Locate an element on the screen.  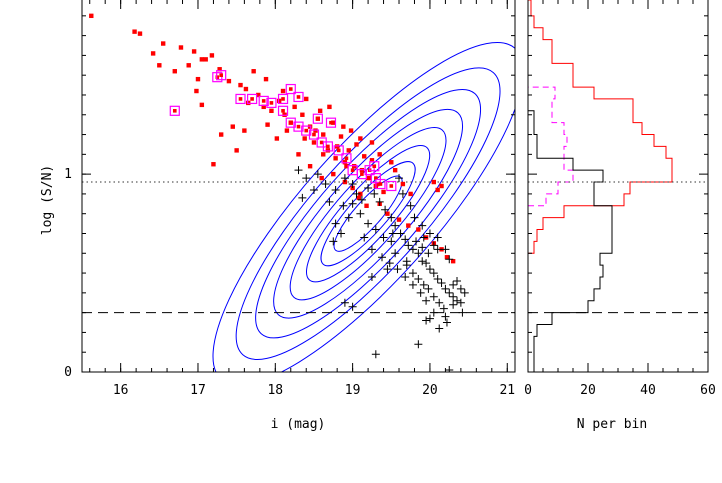
x-axis-label: i (mag) is located at coordinates (298, 424).